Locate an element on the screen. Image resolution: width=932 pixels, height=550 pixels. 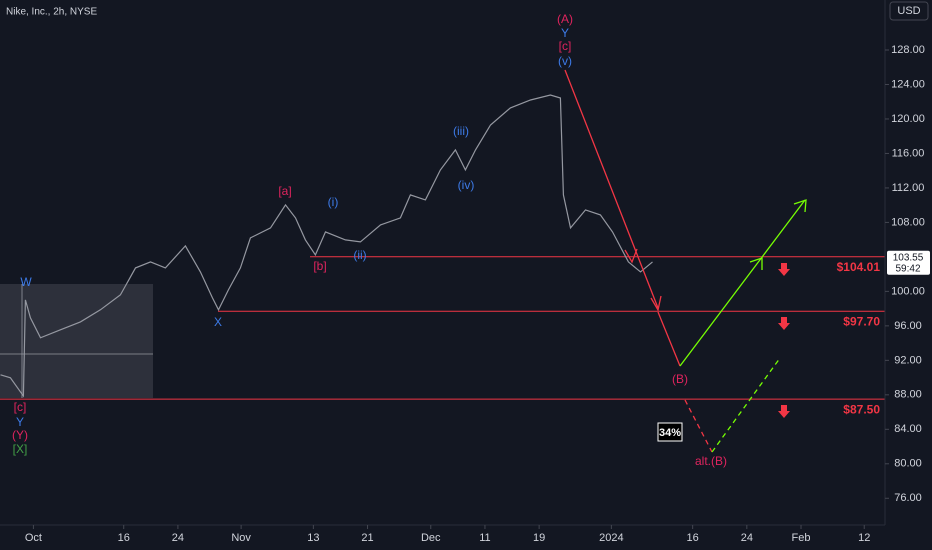
x-tick-label: 13 is located at coordinates (313, 538).